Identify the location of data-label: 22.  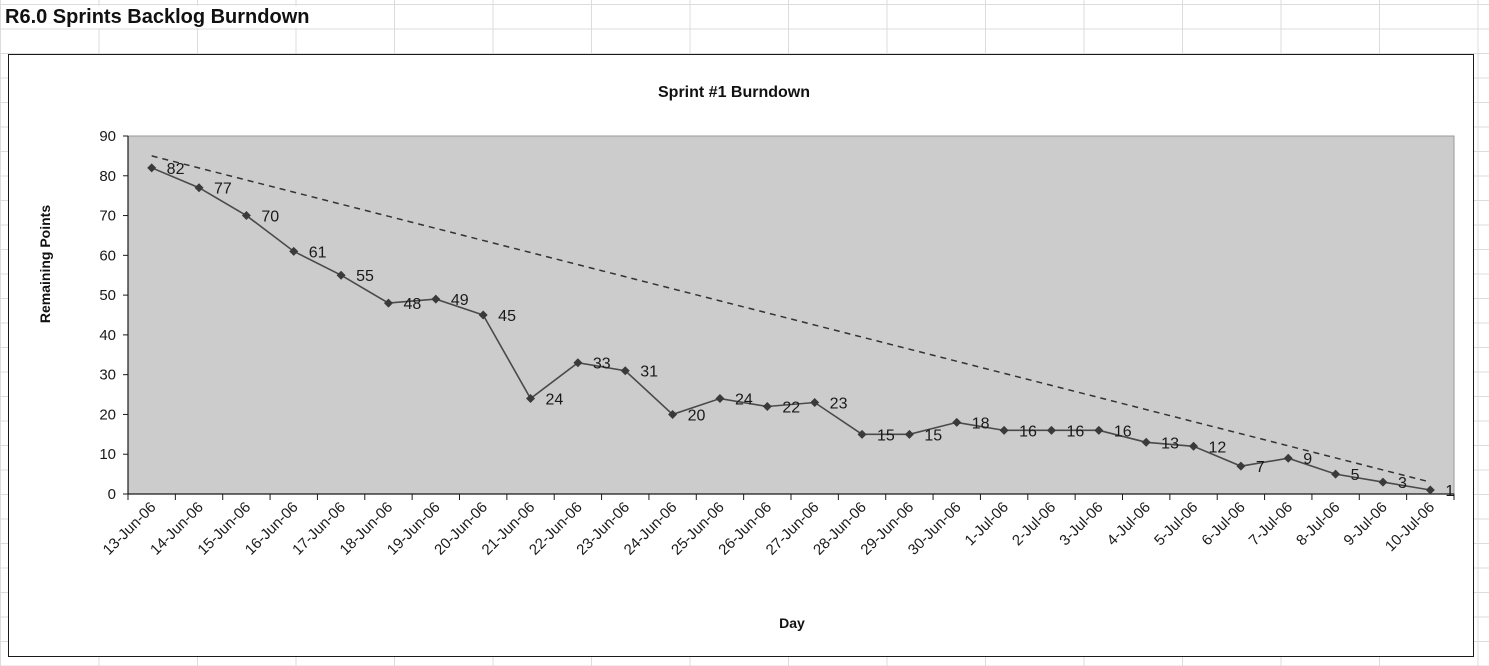
(791, 407).